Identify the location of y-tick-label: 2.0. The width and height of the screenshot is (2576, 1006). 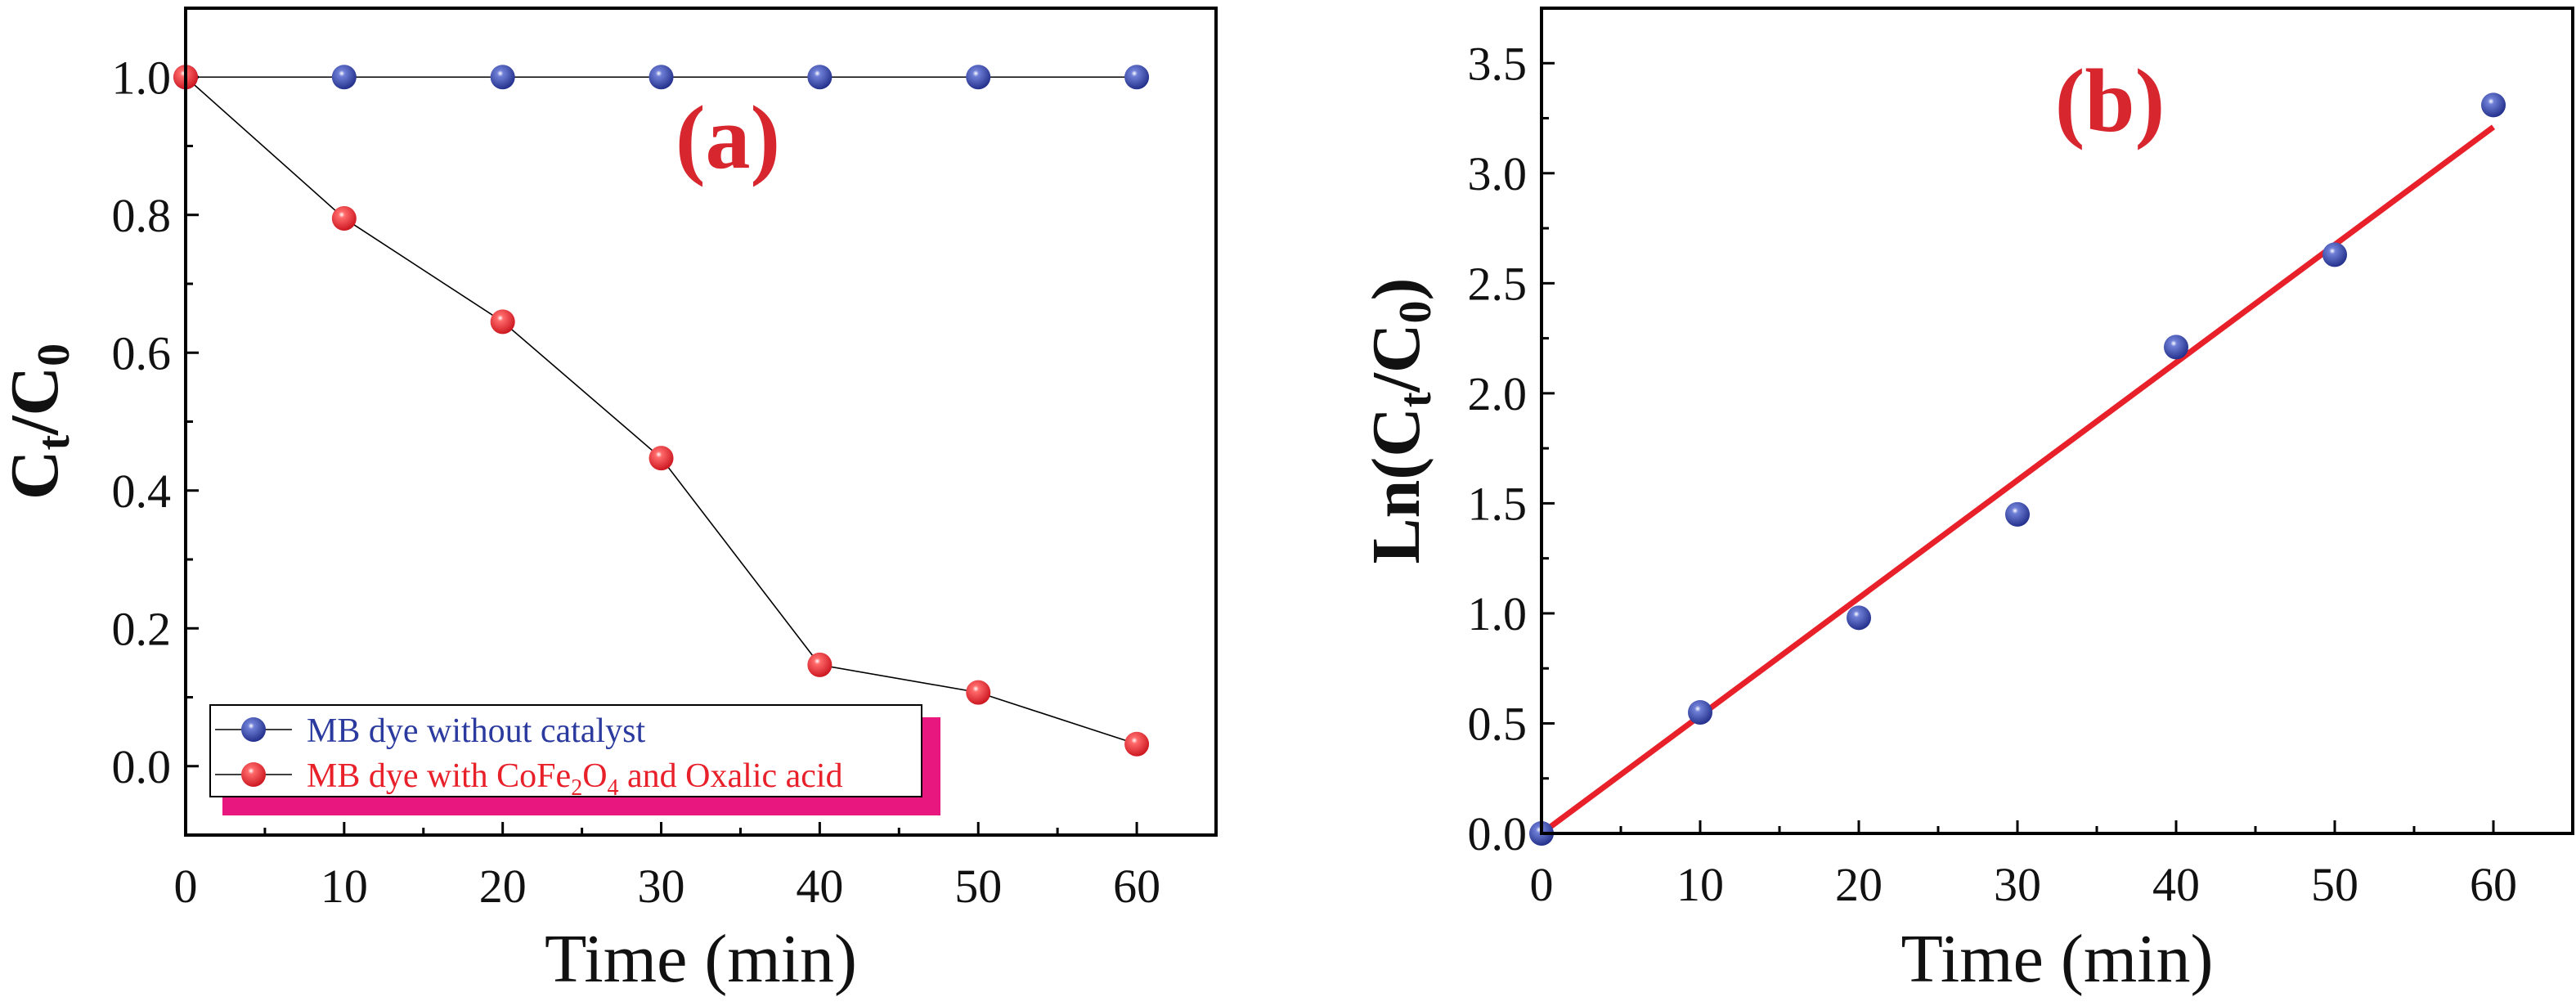
(1498, 393).